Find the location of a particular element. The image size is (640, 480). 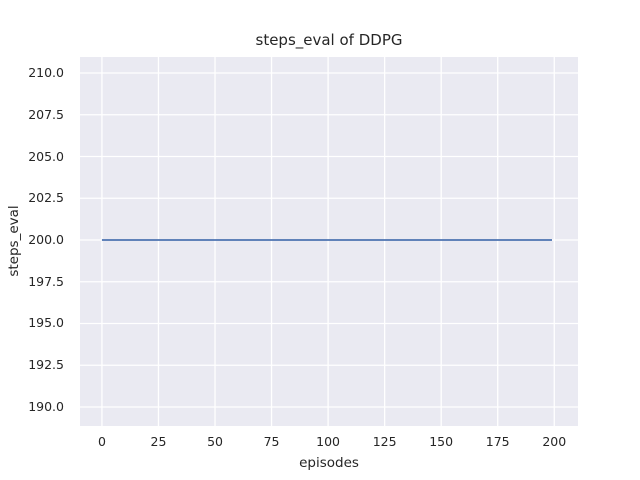

y-tick-label: 190.0 is located at coordinates (46, 406).